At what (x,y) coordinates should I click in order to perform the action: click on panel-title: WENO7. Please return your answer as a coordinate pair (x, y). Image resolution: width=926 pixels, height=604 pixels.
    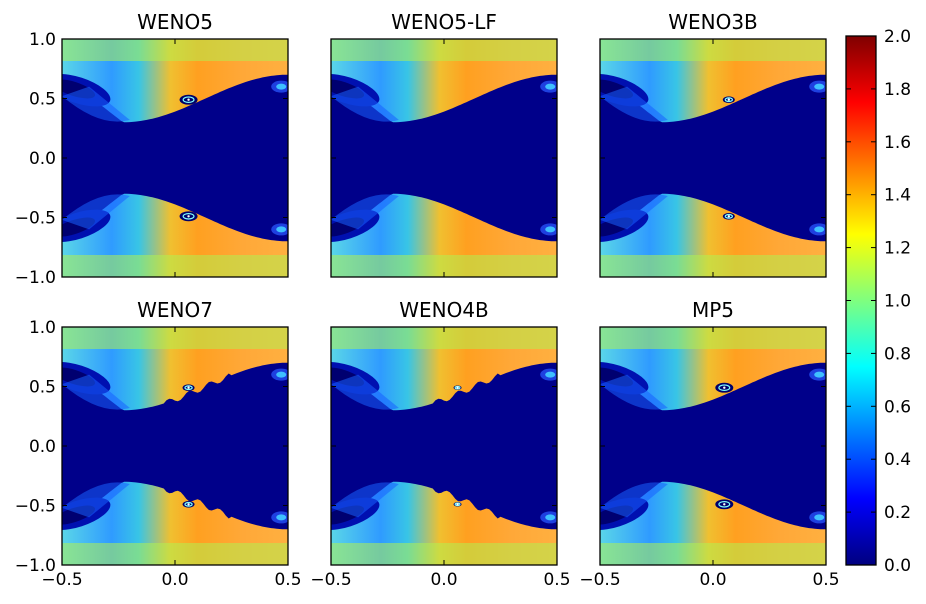
    Looking at the image, I should click on (175, 310).